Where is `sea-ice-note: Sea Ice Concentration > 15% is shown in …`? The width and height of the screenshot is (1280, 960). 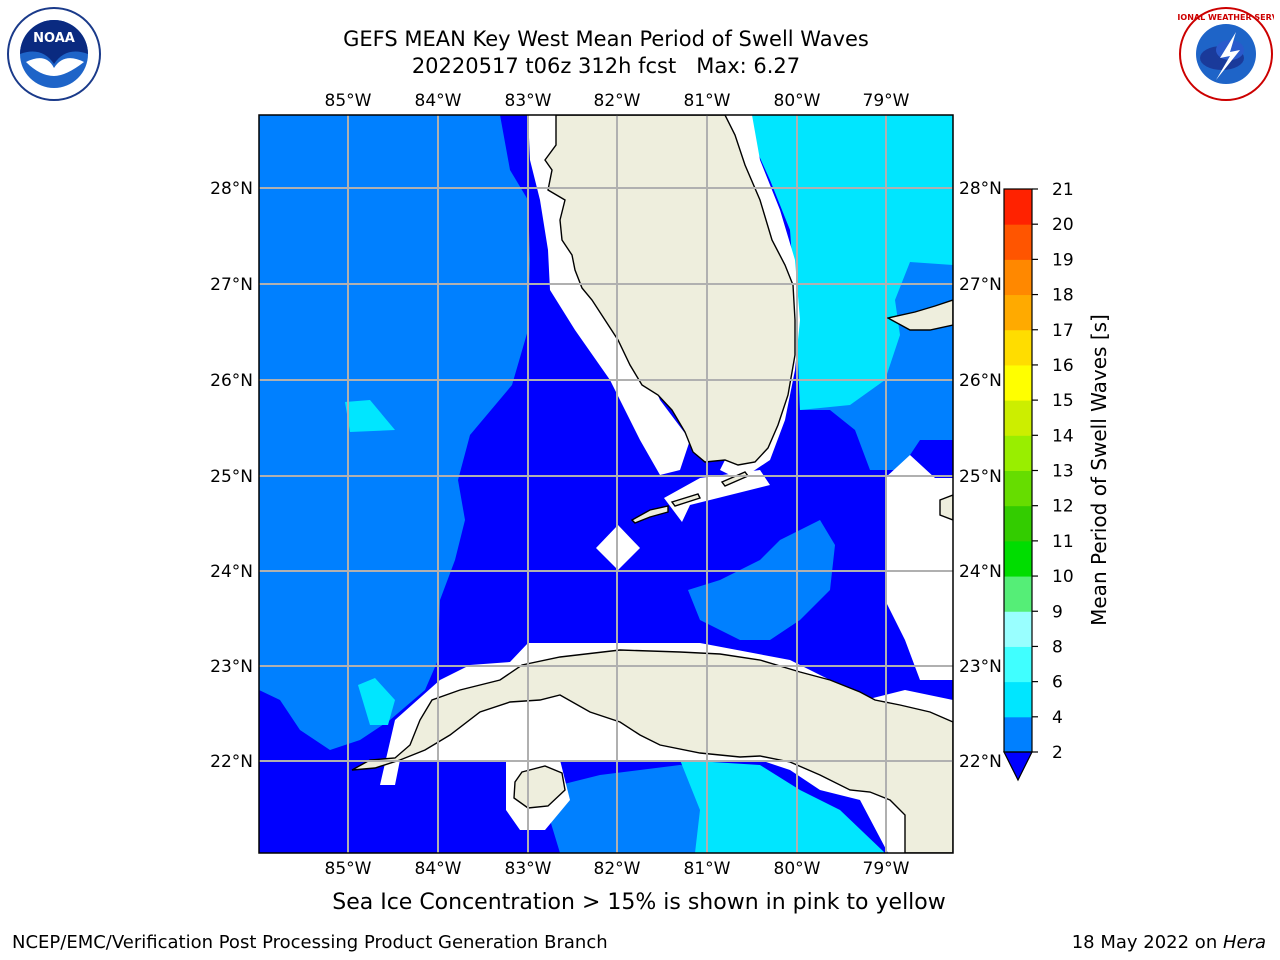
sea-ice-note: Sea Ice Concentration > 15% is shown in … is located at coordinates (639, 902).